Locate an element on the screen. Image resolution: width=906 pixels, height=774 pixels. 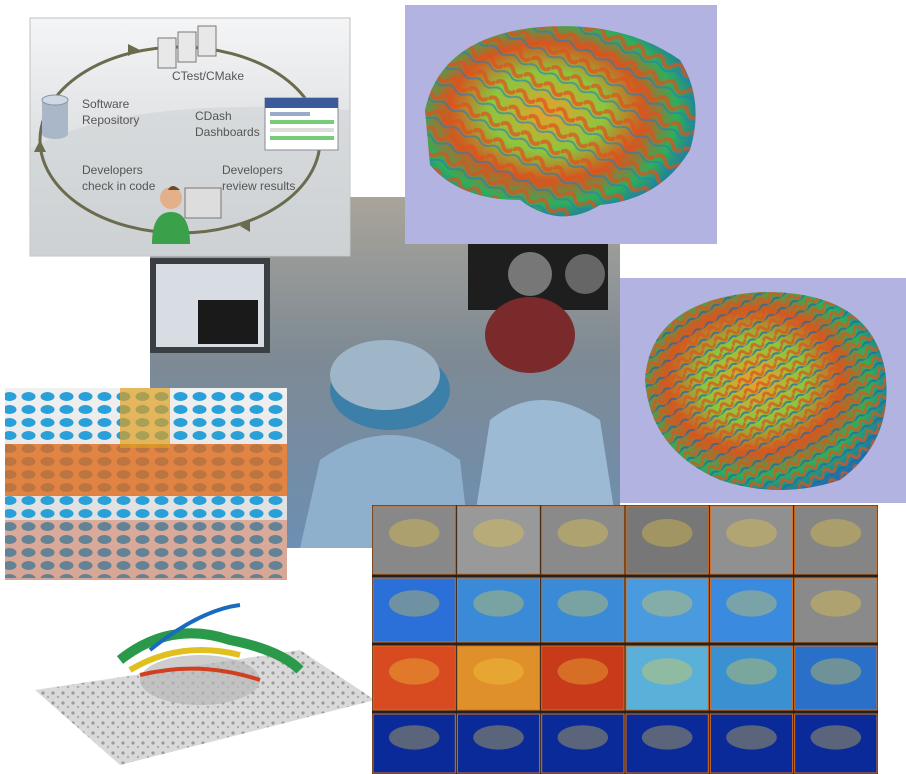
brain-surface-top is located at coordinates (561, 124).